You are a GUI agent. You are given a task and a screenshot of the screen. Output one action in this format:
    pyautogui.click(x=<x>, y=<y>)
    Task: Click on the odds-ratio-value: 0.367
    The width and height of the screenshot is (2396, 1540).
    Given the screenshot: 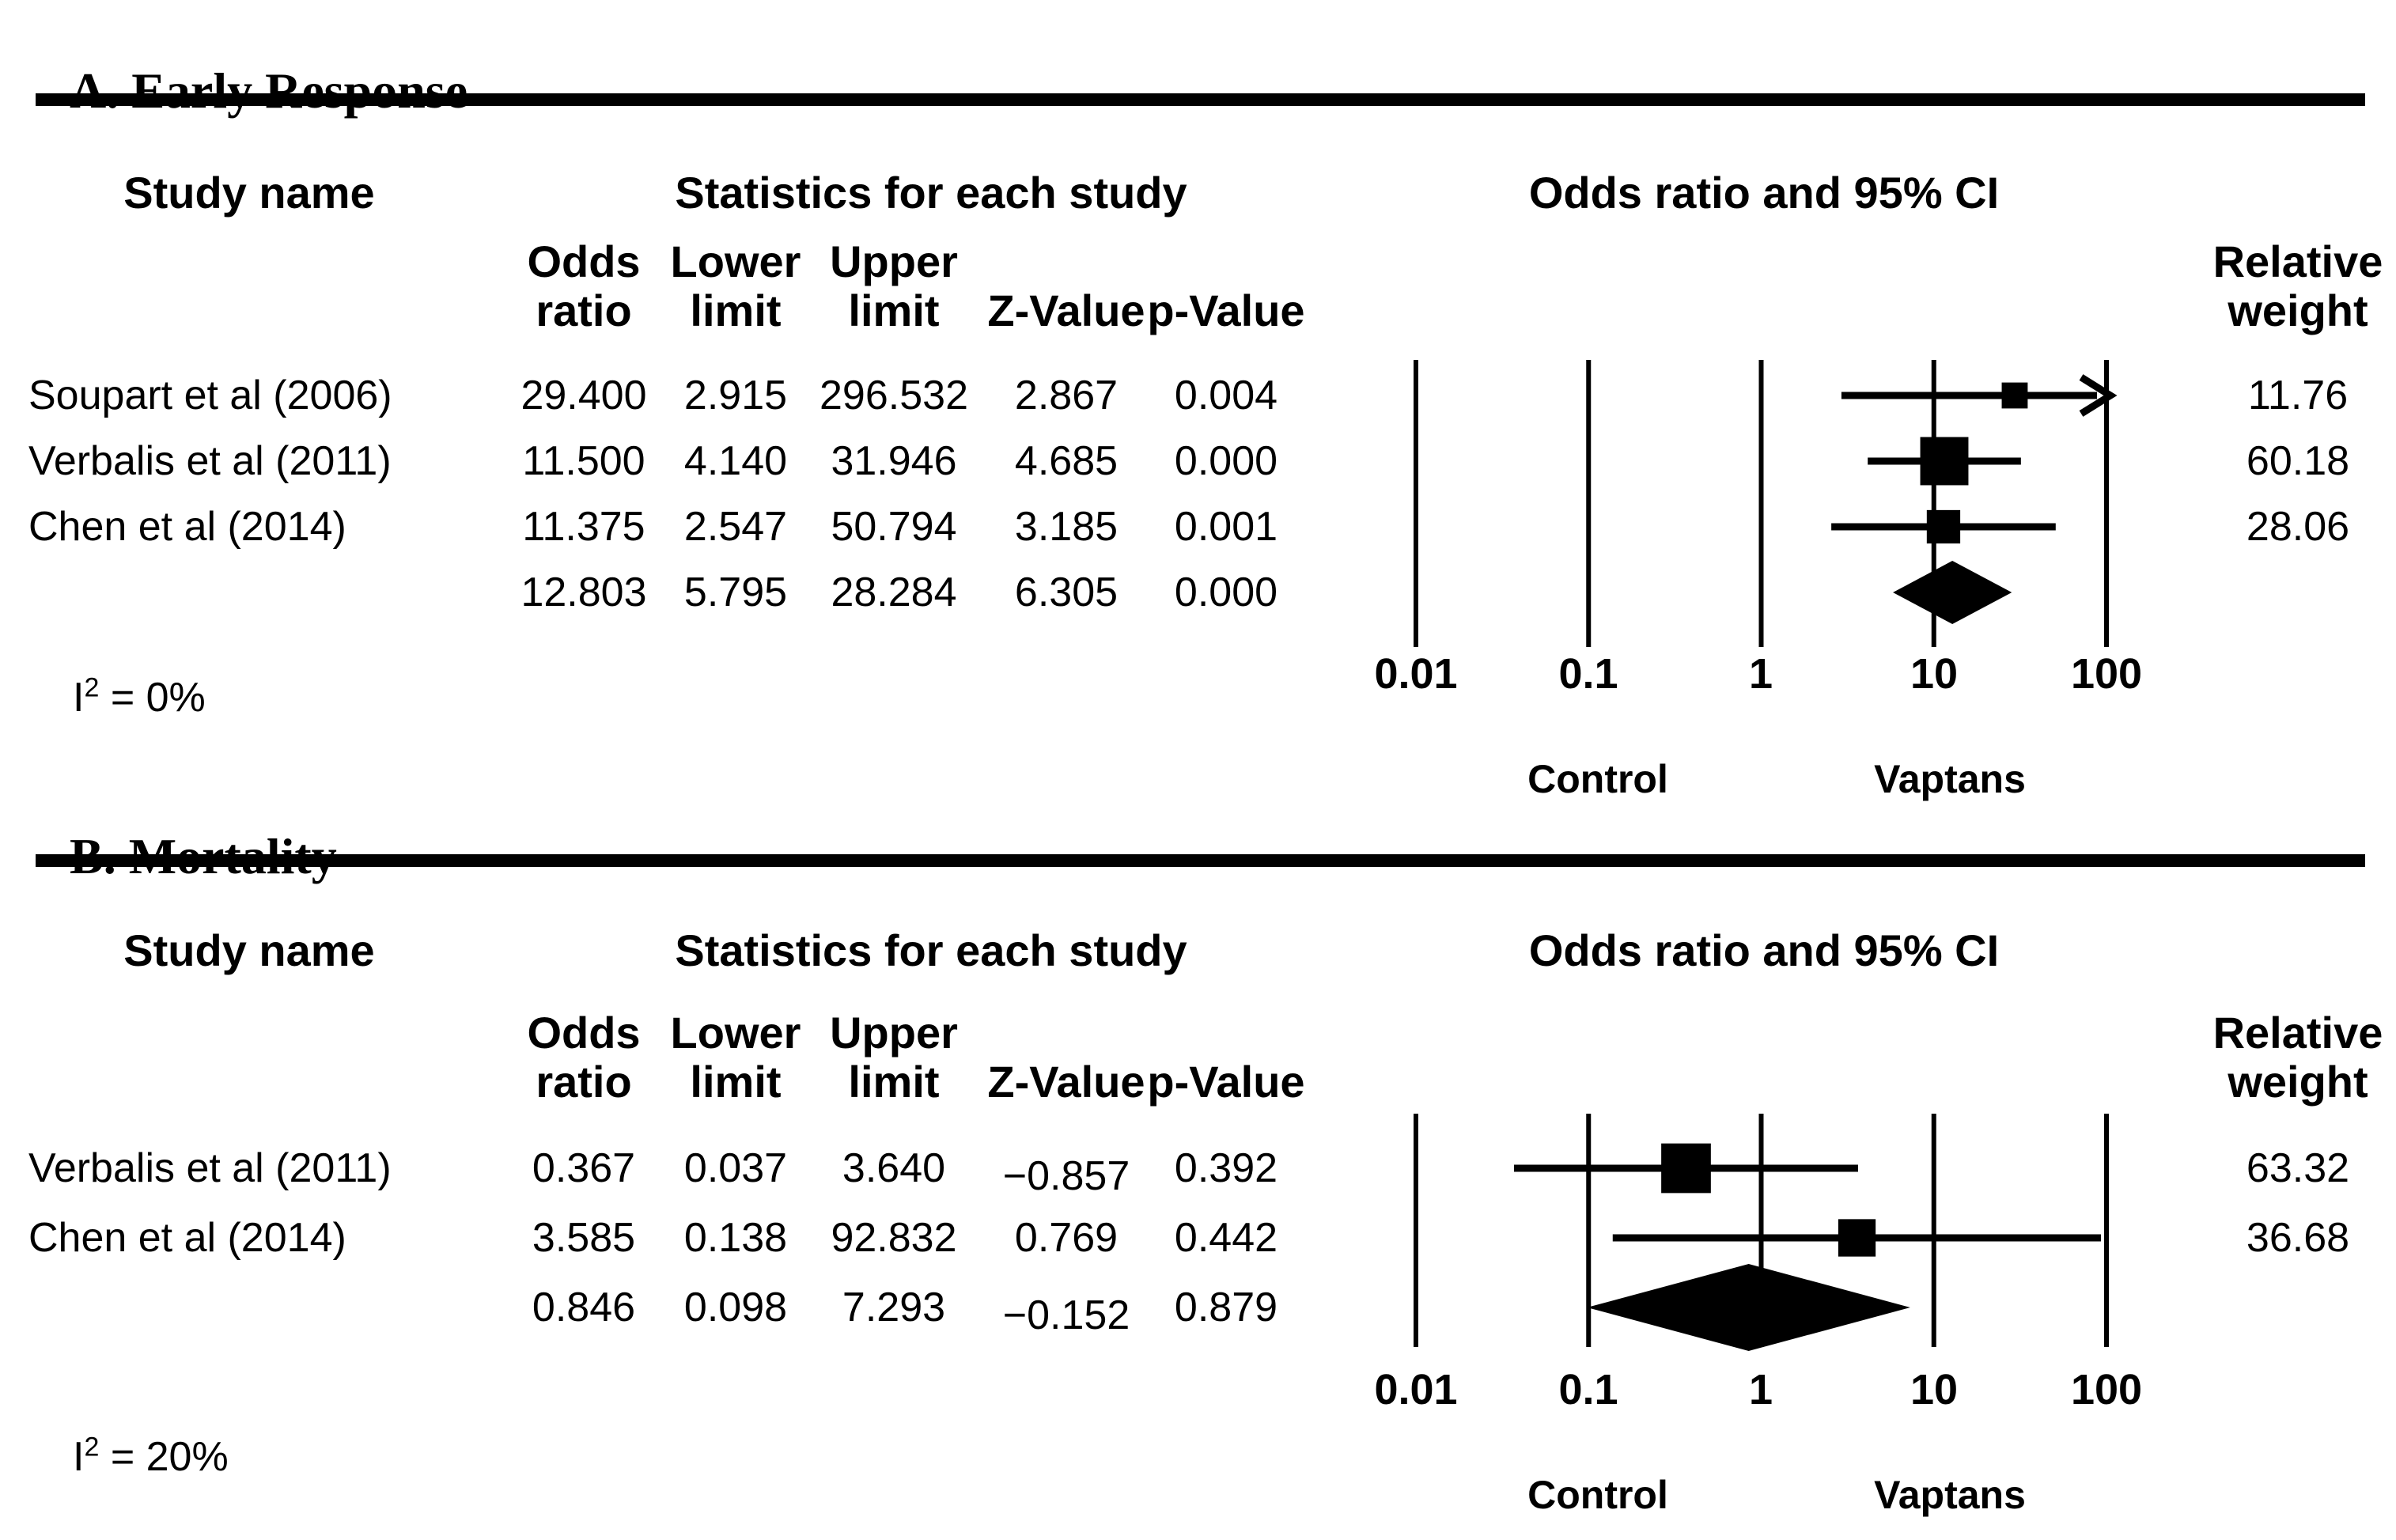 What is the action you would take?
    pyautogui.click(x=584, y=1168)
    